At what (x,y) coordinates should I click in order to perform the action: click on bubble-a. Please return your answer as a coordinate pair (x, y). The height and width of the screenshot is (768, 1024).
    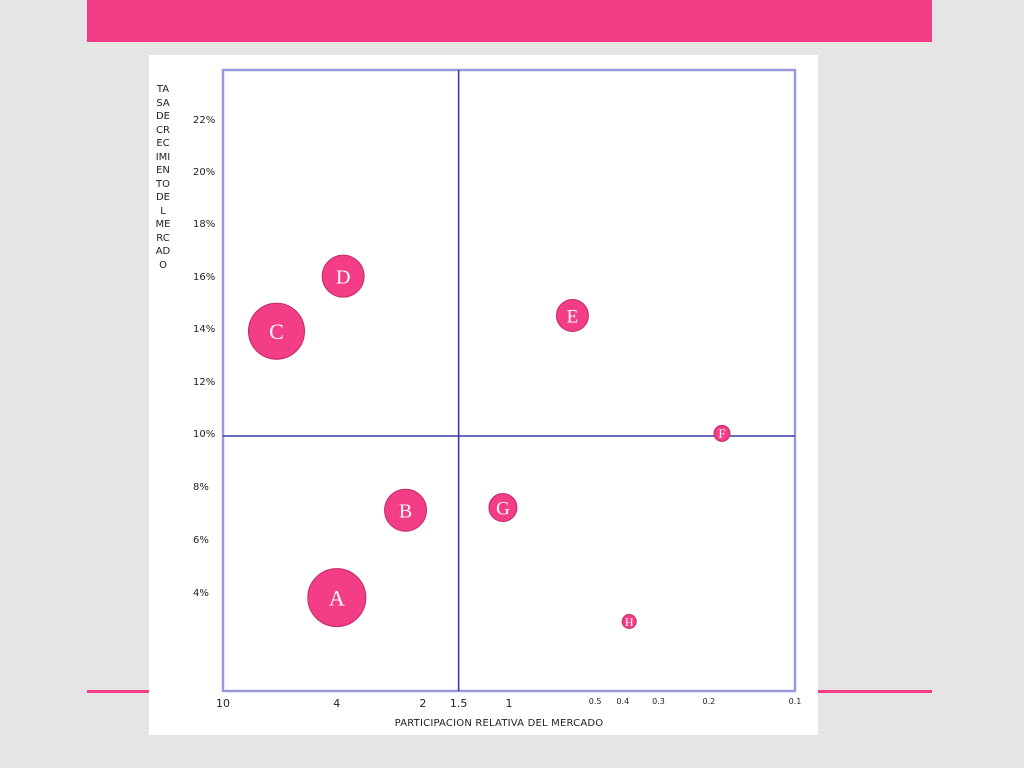
    Looking at the image, I should click on (337, 598).